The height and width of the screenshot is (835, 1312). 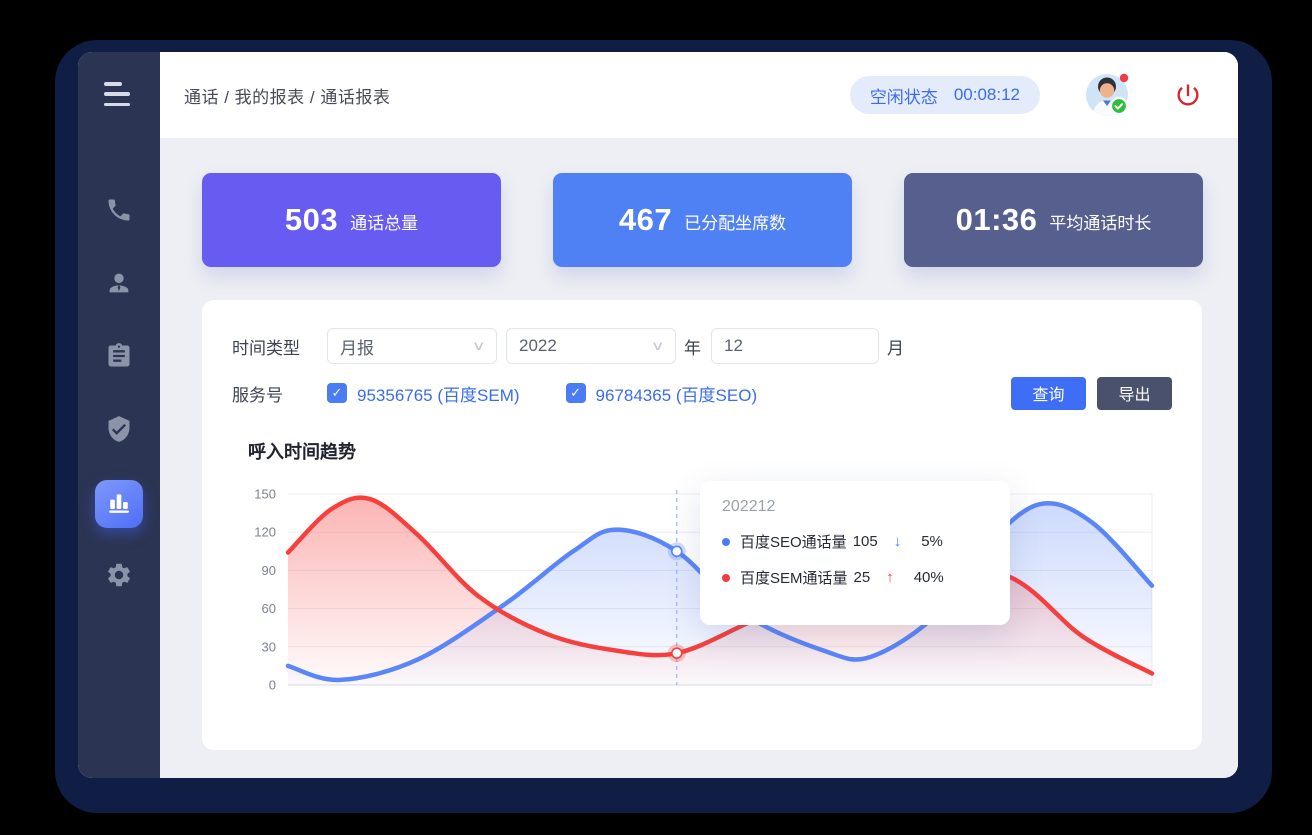 What do you see at coordinates (287, 97) in the screenshot?
I see `breadcrumb: 通话 / 我的报表 / 通话报表` at bounding box center [287, 97].